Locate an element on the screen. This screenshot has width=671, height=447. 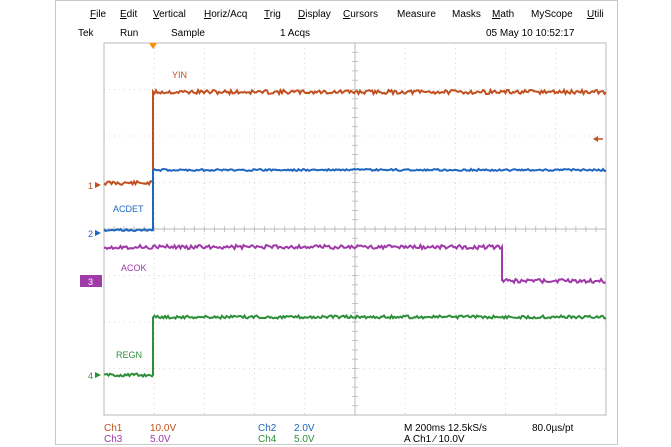
brand-label: Tek is located at coordinates (86, 33).